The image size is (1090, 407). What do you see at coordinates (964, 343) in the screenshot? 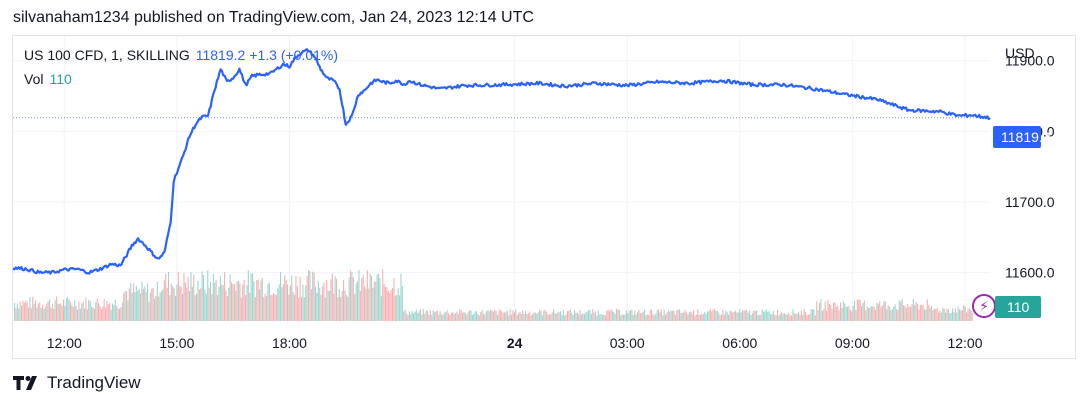
I see `x-tick-label: 12:00` at bounding box center [964, 343].